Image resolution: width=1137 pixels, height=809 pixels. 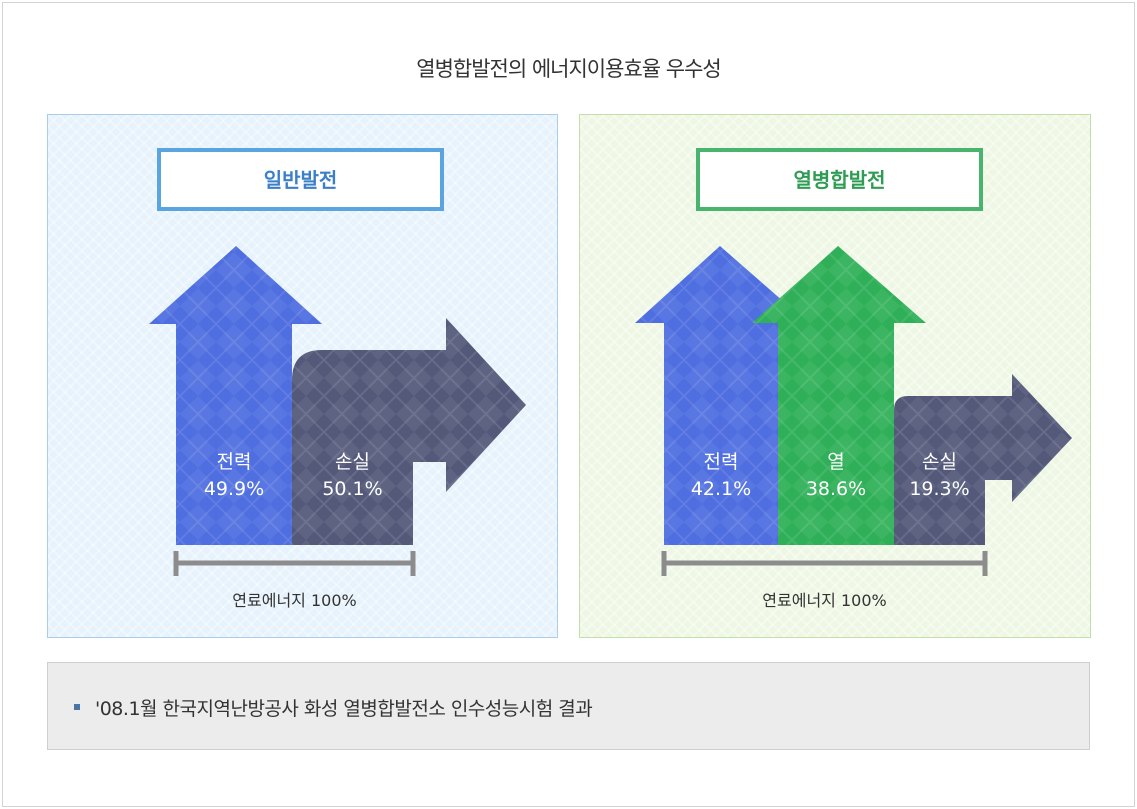 I want to click on right-loss-name: 손실, so click(x=939, y=462).